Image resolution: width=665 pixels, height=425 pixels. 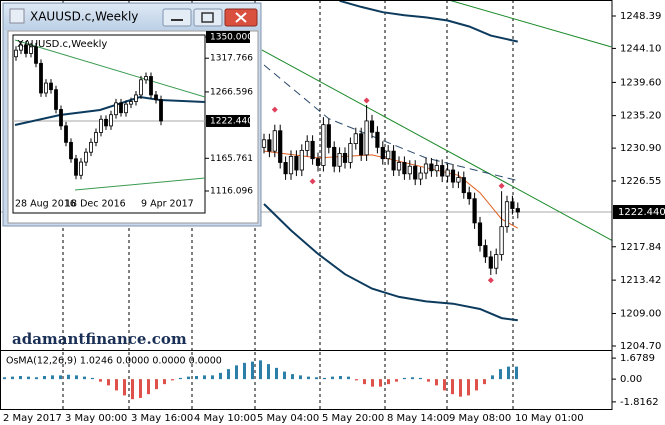 I want to click on y-tick-label: 1165.761, so click(x=231, y=159).